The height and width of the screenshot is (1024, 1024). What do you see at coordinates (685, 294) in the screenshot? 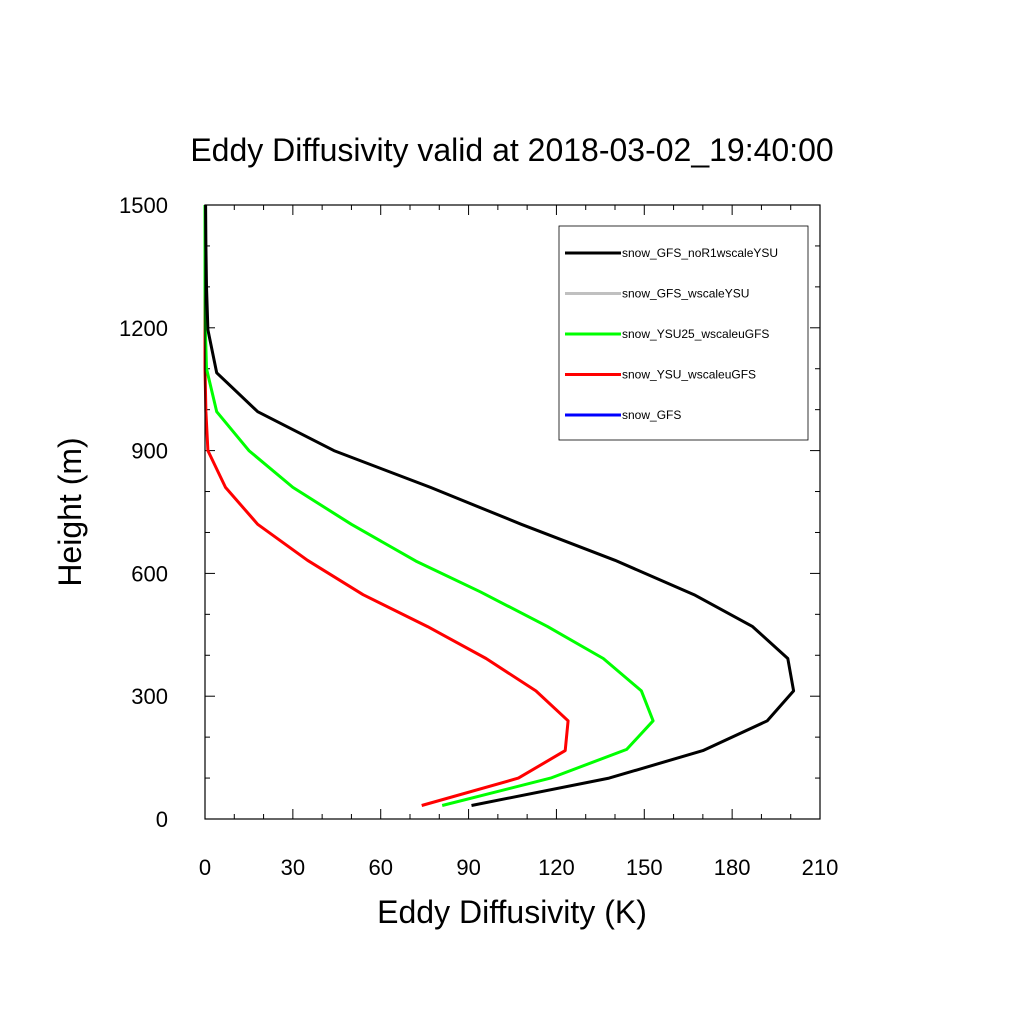
I see `legend-label-snow-gfs-wscaleysu: snow_GFS_wscaleYSU` at bounding box center [685, 294].